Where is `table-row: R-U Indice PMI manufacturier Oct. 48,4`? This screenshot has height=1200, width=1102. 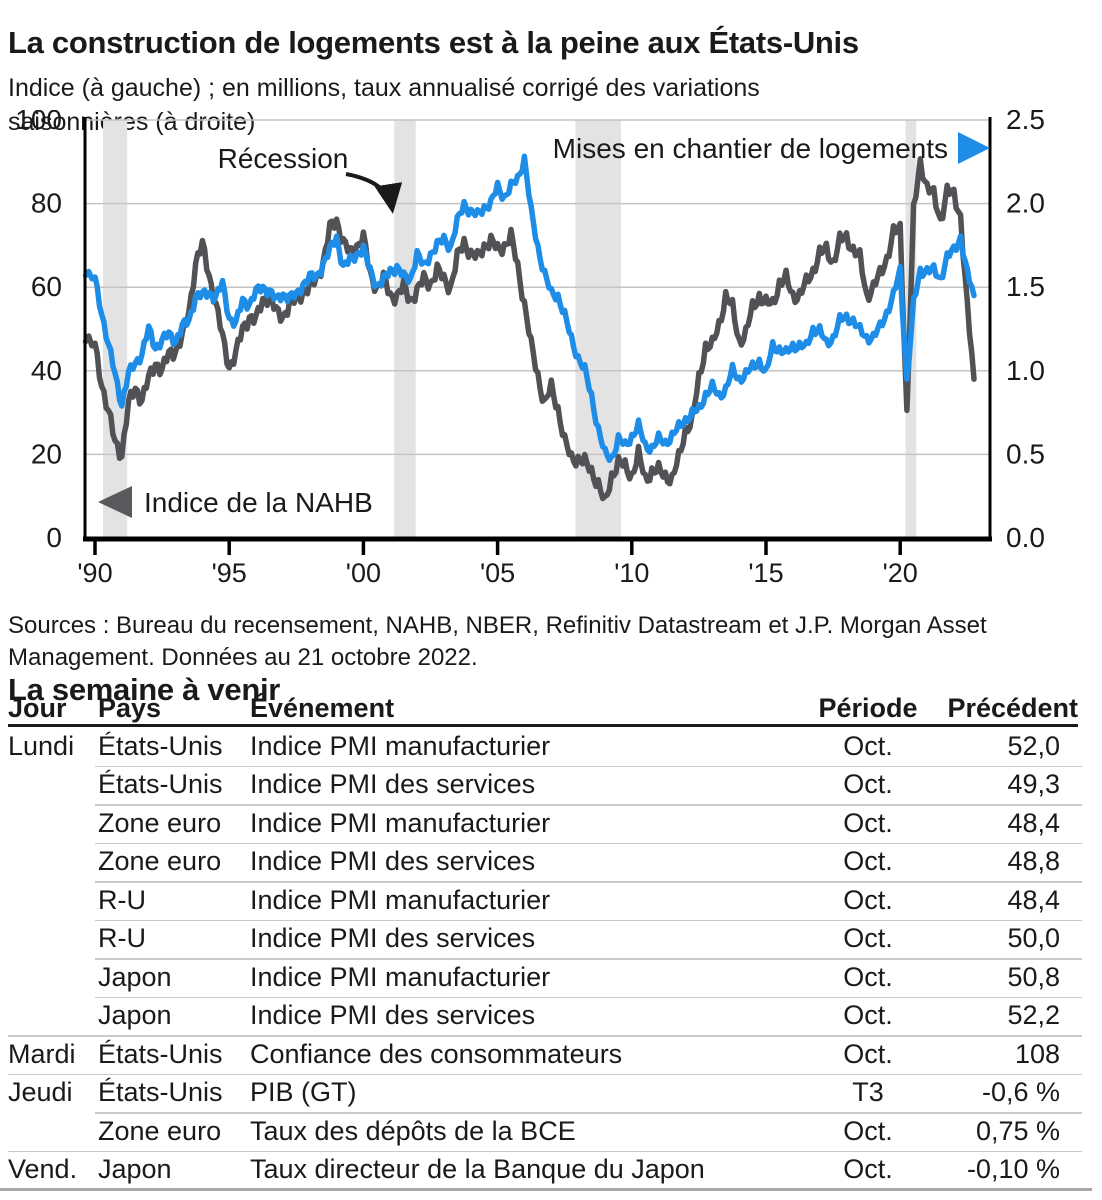 table-row: R-U Indice PMI manufacturier Oct. 48,4 is located at coordinates (545, 900).